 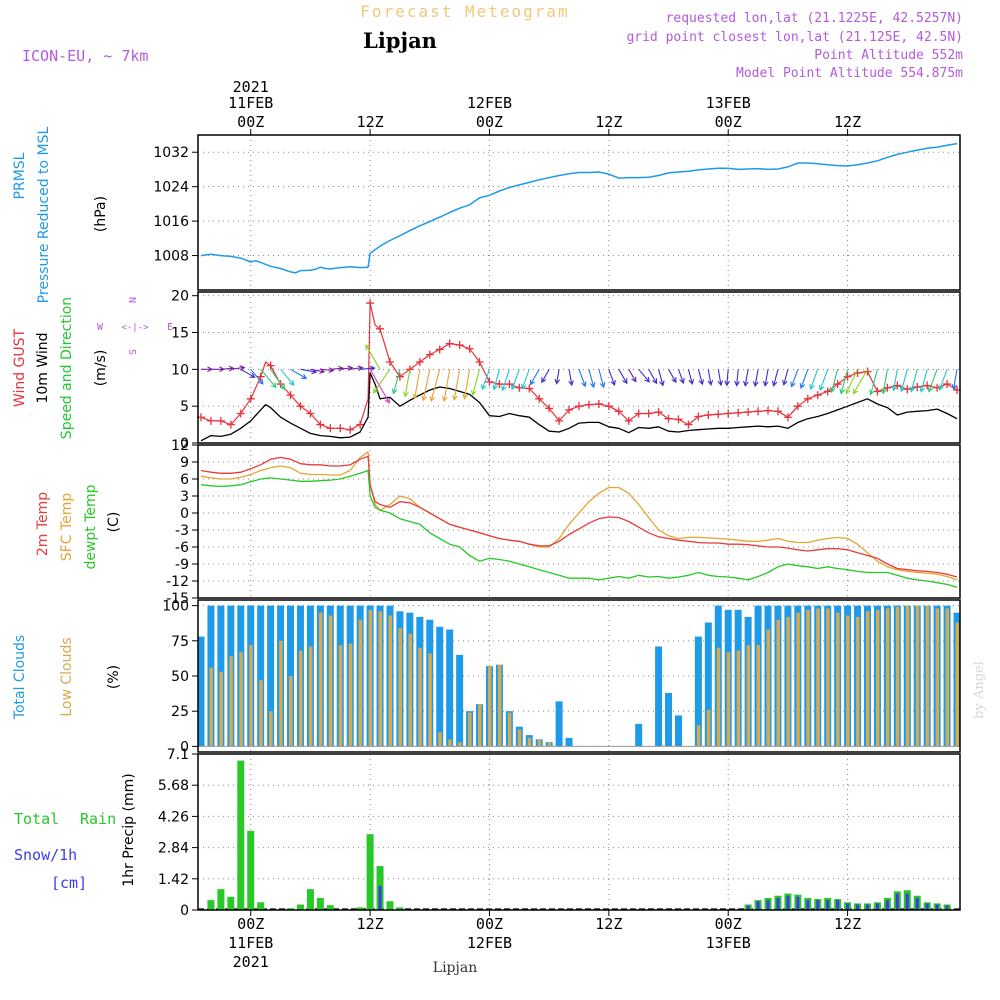 What do you see at coordinates (178, 755) in the screenshot?
I see `precip-ytick-label: 7.1` at bounding box center [178, 755].